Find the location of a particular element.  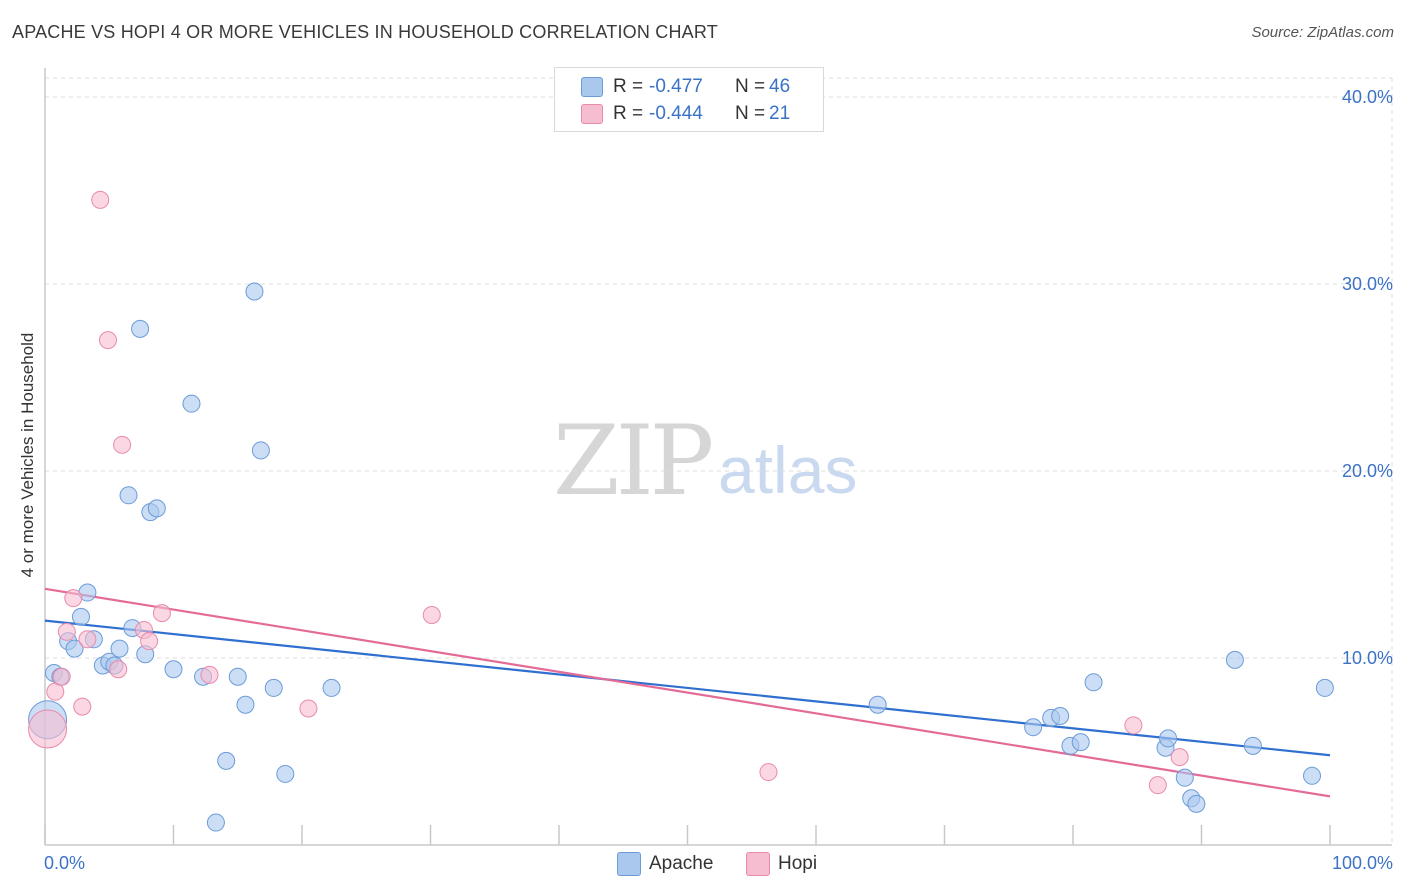

watermark-zip: ZIP is located at coordinates (633, 461).